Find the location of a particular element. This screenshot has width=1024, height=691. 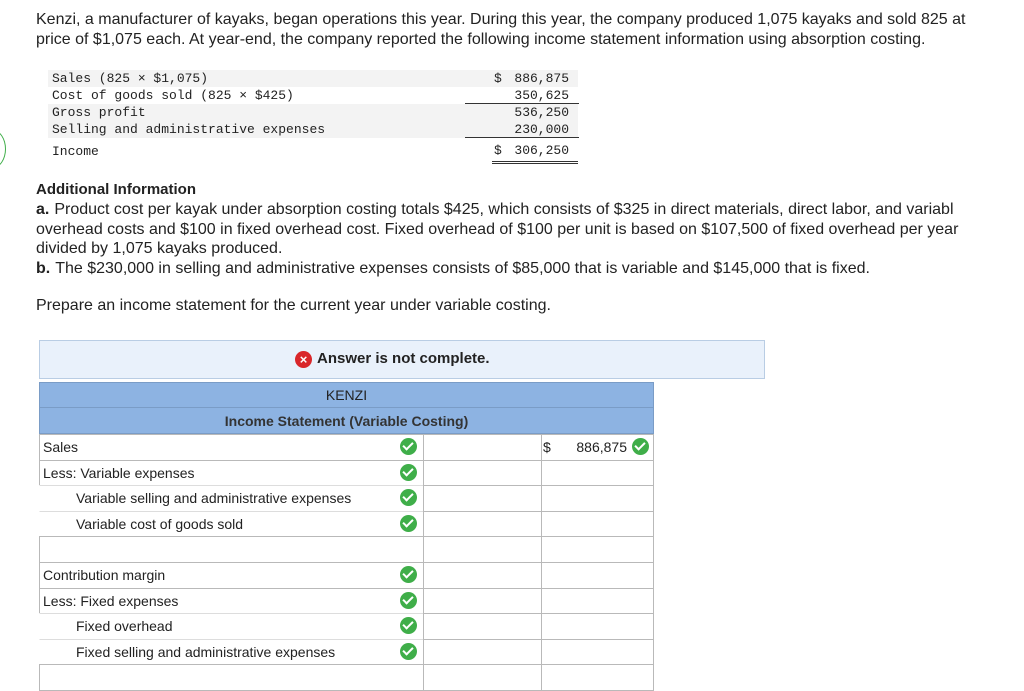

side-marker is located at coordinates (3, 149).